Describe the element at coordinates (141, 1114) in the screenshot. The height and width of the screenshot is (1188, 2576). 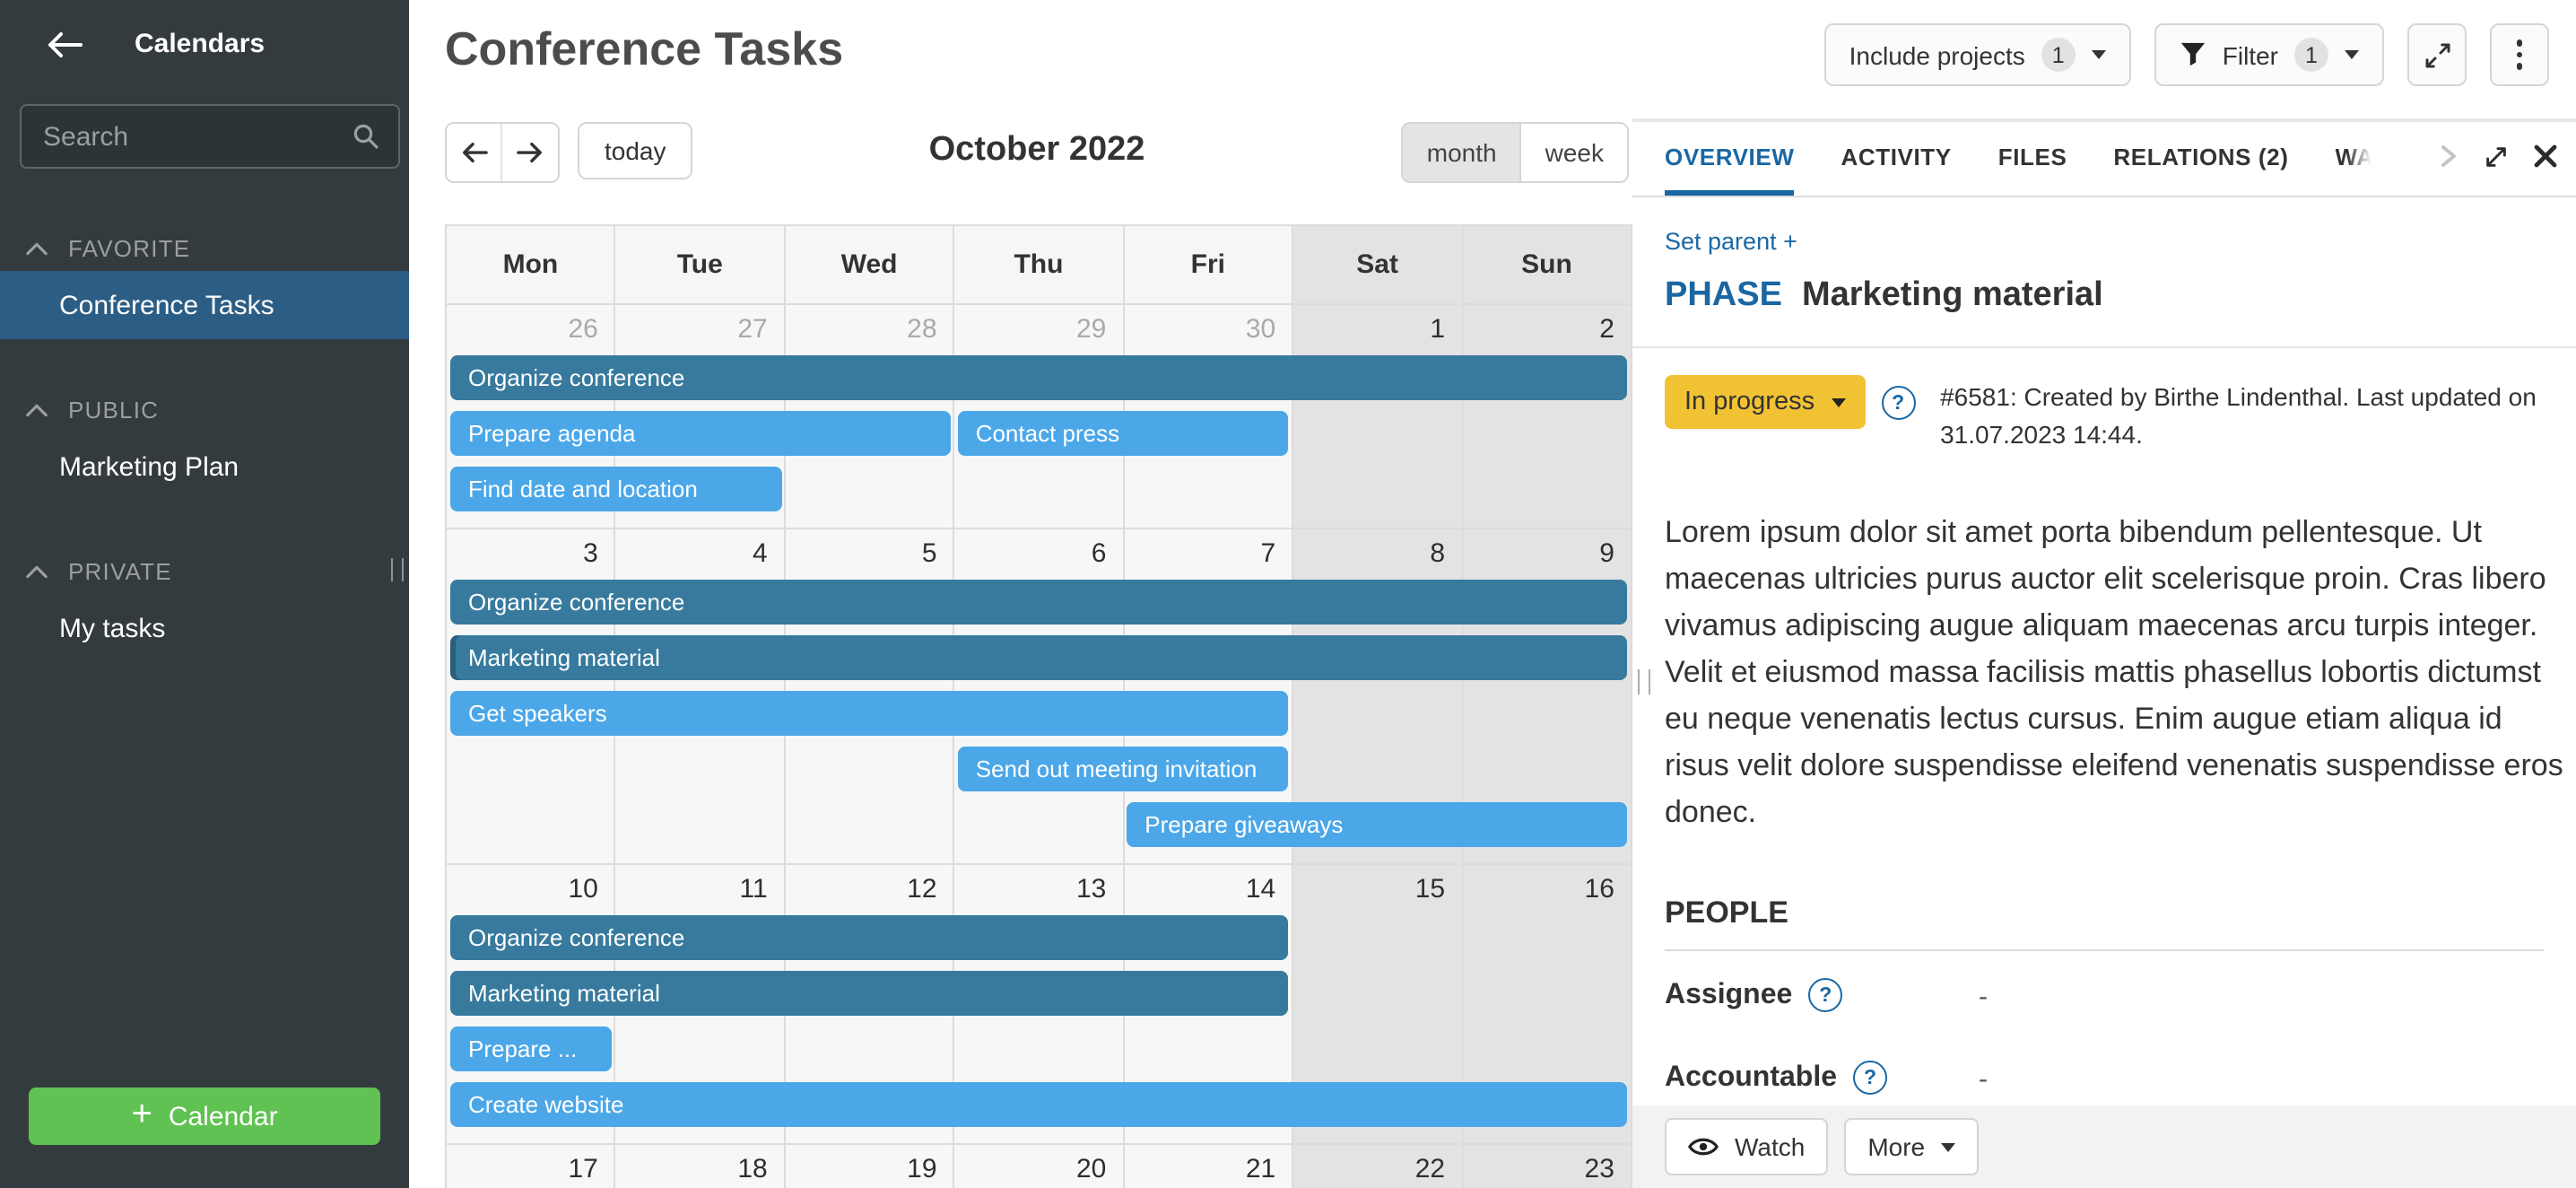
I see `plus-icon: +` at that location.